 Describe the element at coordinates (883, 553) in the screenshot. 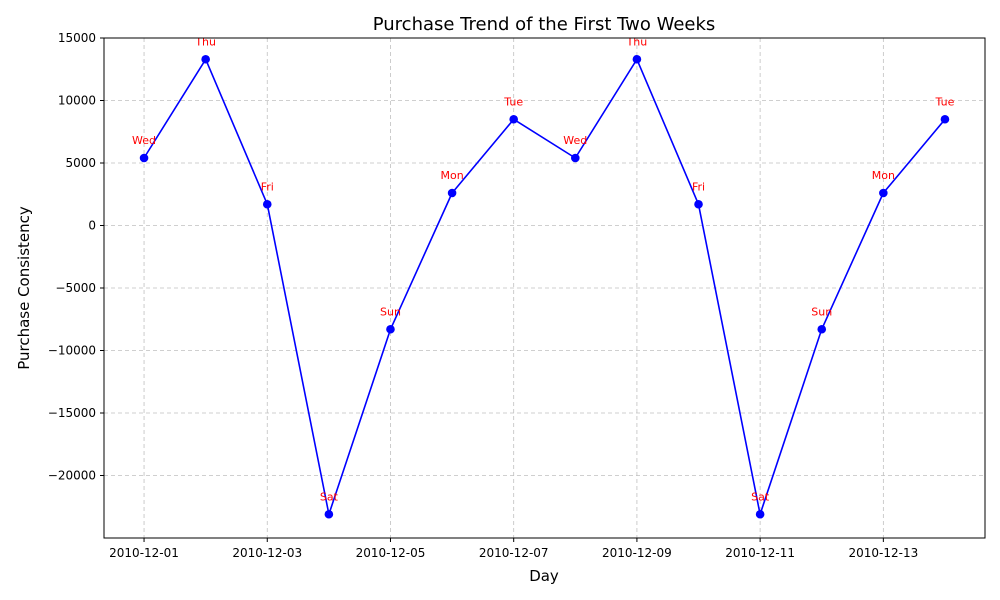

I see `x-tick-label: 2010-12-13` at that location.